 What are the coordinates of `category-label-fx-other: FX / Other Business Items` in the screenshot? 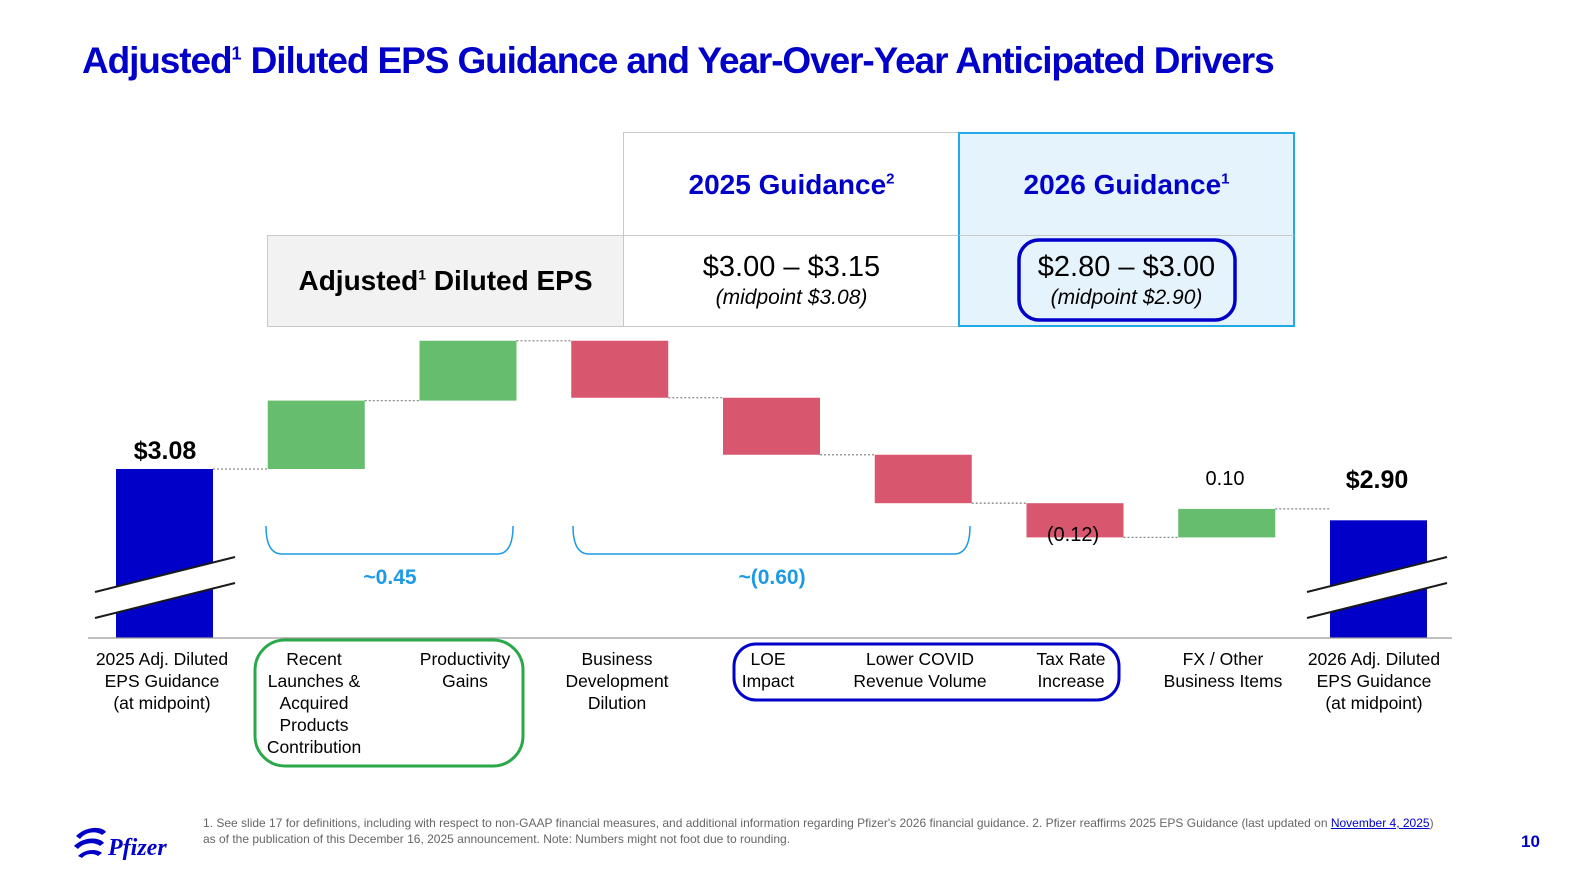 It's located at (1223, 670).